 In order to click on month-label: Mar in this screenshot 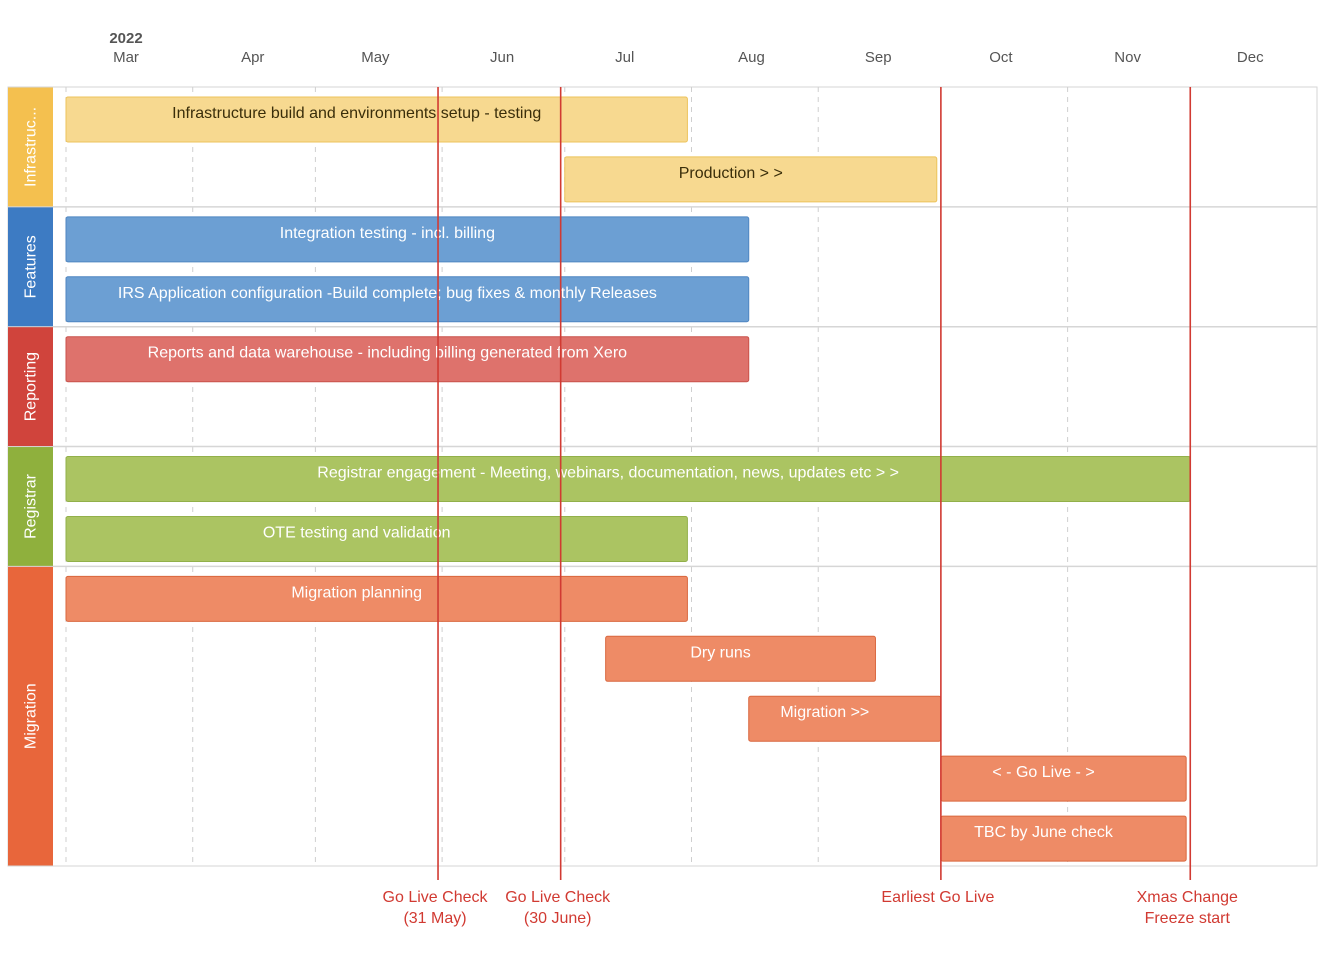, I will do `click(126, 57)`.